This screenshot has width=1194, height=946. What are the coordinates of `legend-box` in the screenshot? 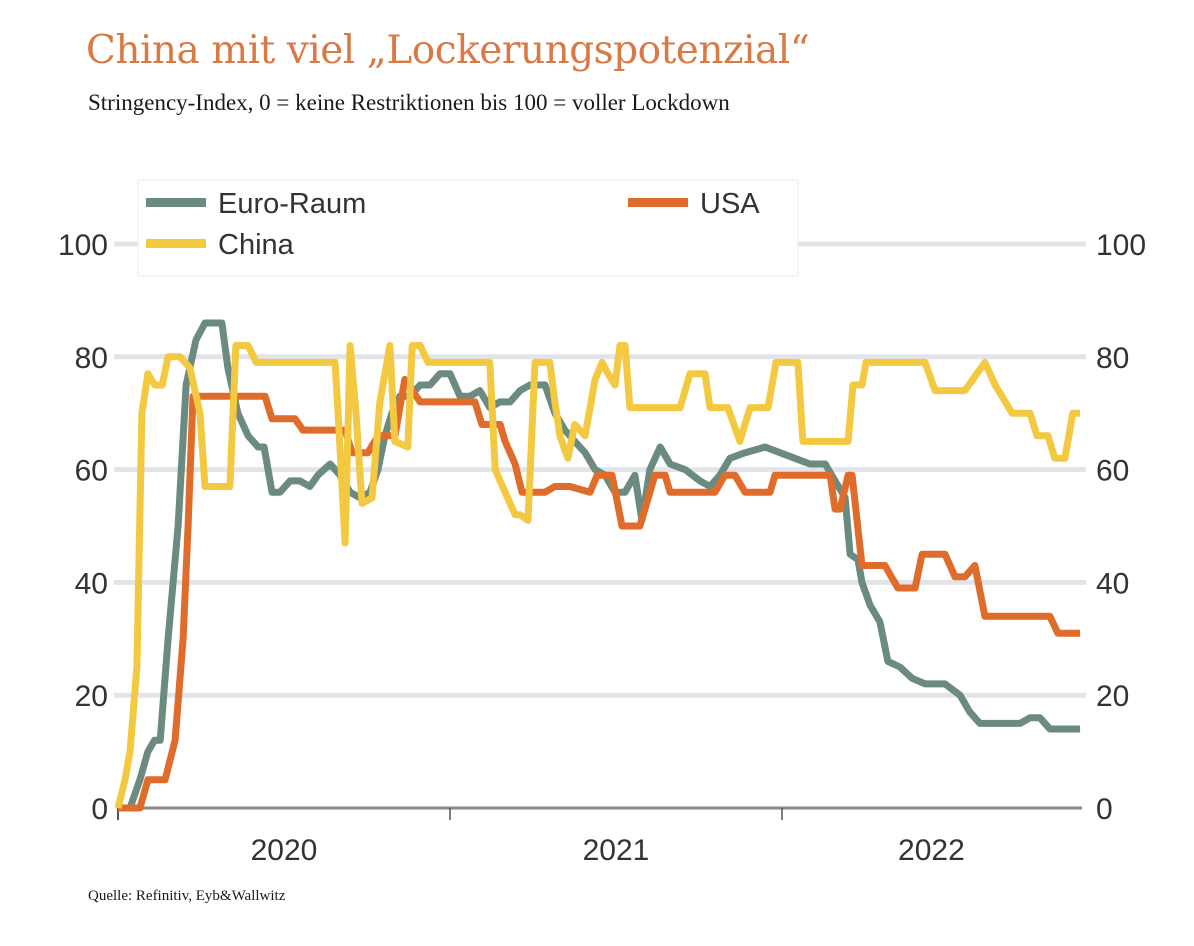 It's located at (468, 228).